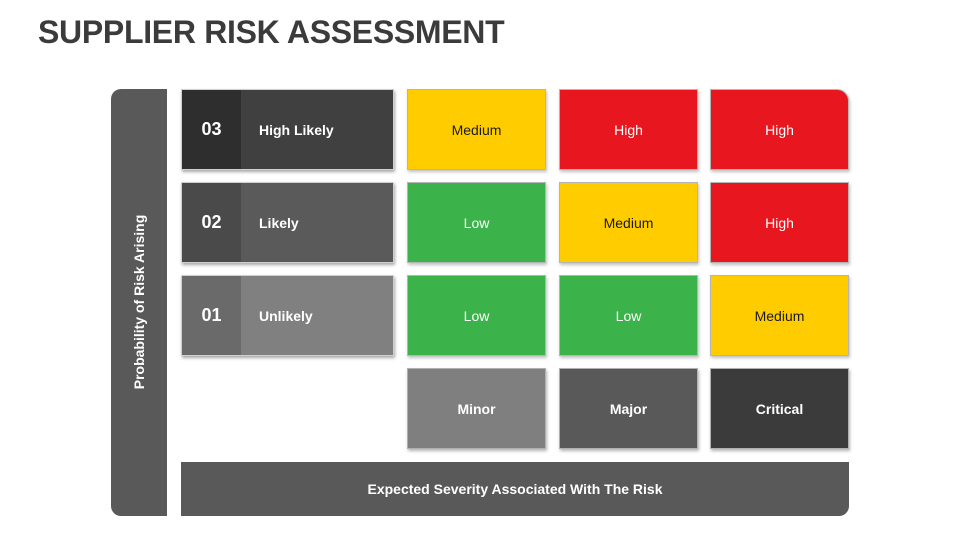  Describe the element at coordinates (211, 222) in the screenshot. I see `probability-number: 02` at that location.